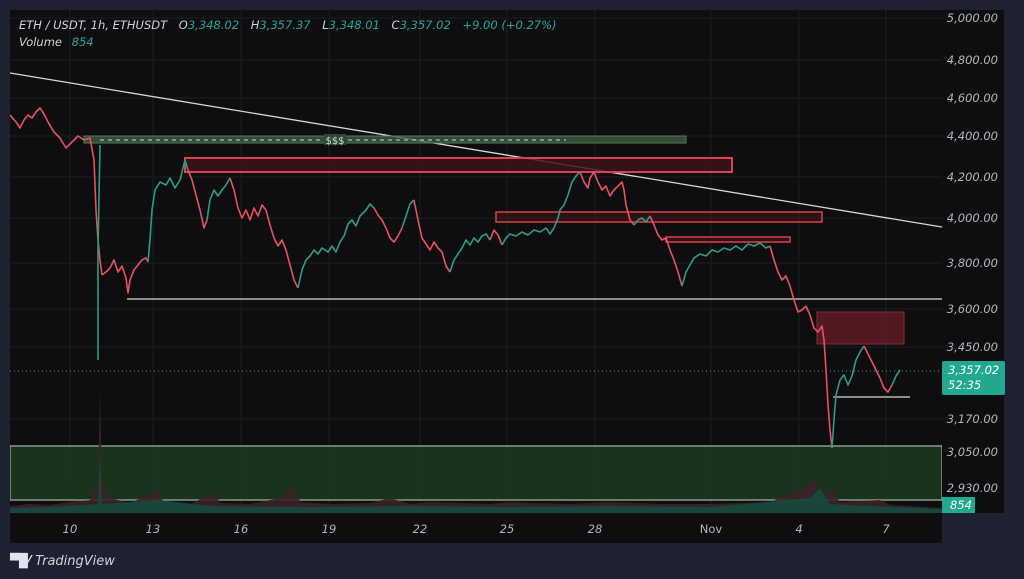 Image resolution: width=1024 pixels, height=579 pixels. Describe the element at coordinates (82, 42) in the screenshot. I see `volume-value: 854` at that location.